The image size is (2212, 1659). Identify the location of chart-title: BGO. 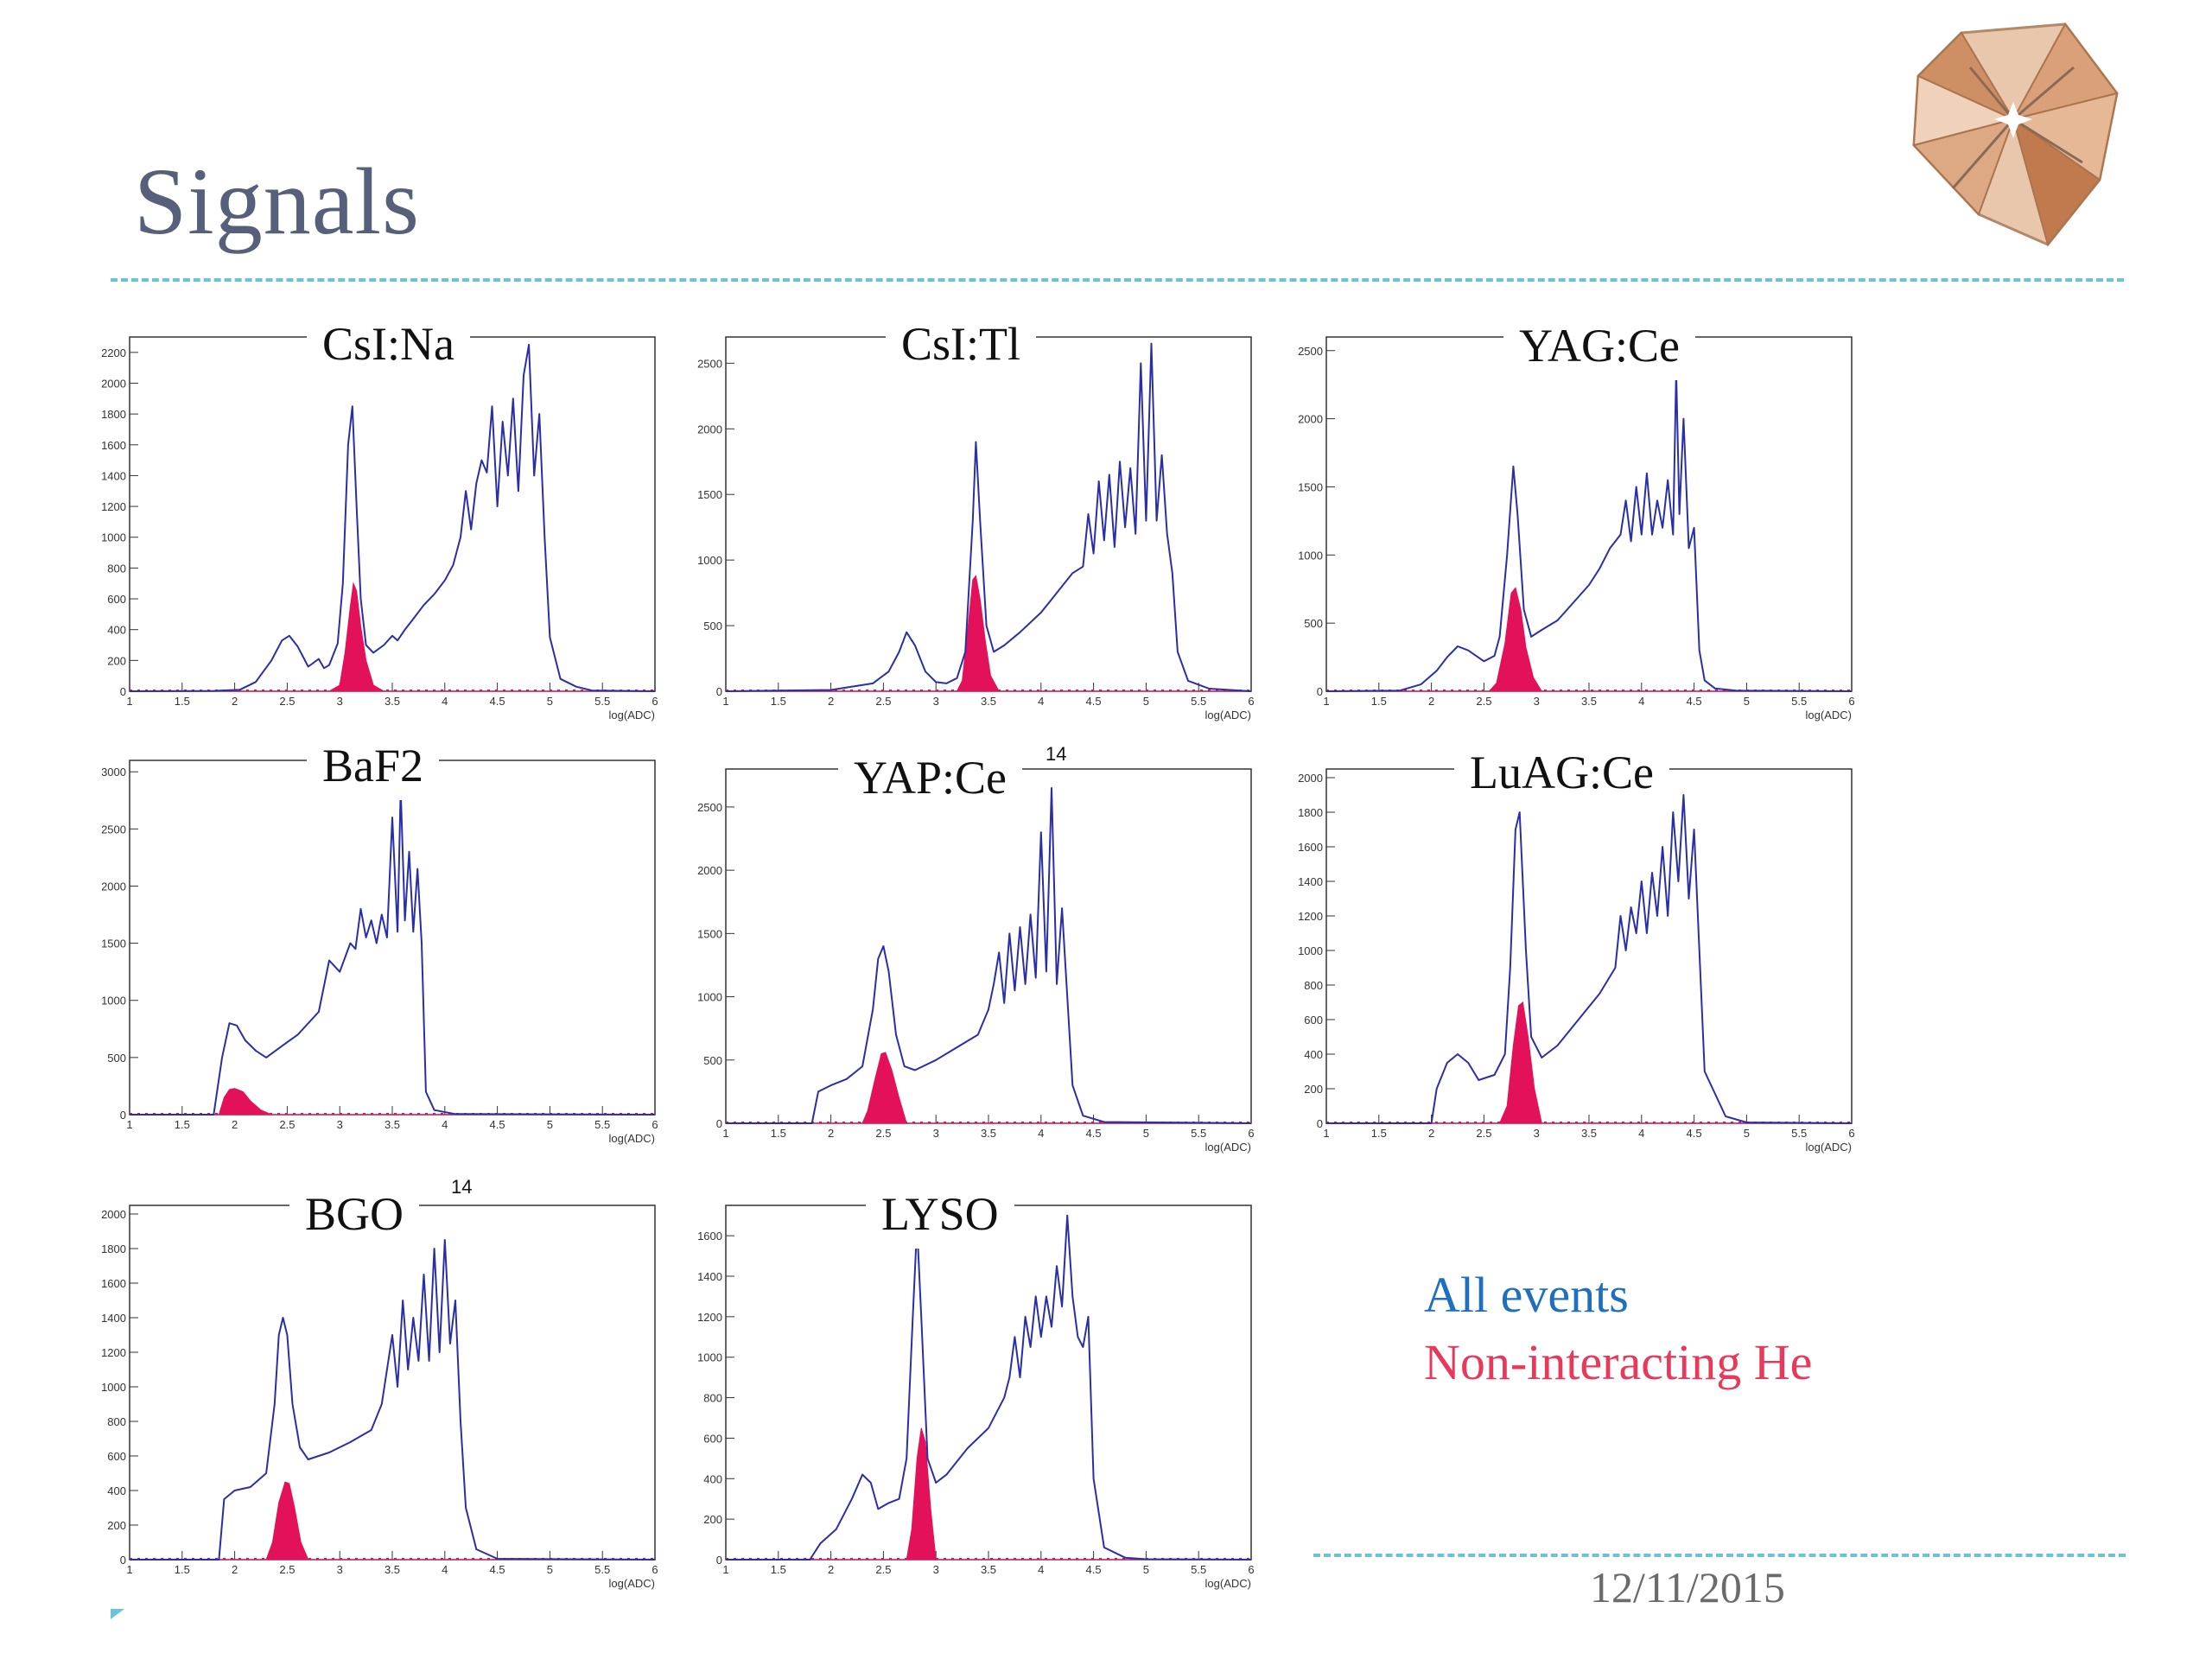
(354, 1214).